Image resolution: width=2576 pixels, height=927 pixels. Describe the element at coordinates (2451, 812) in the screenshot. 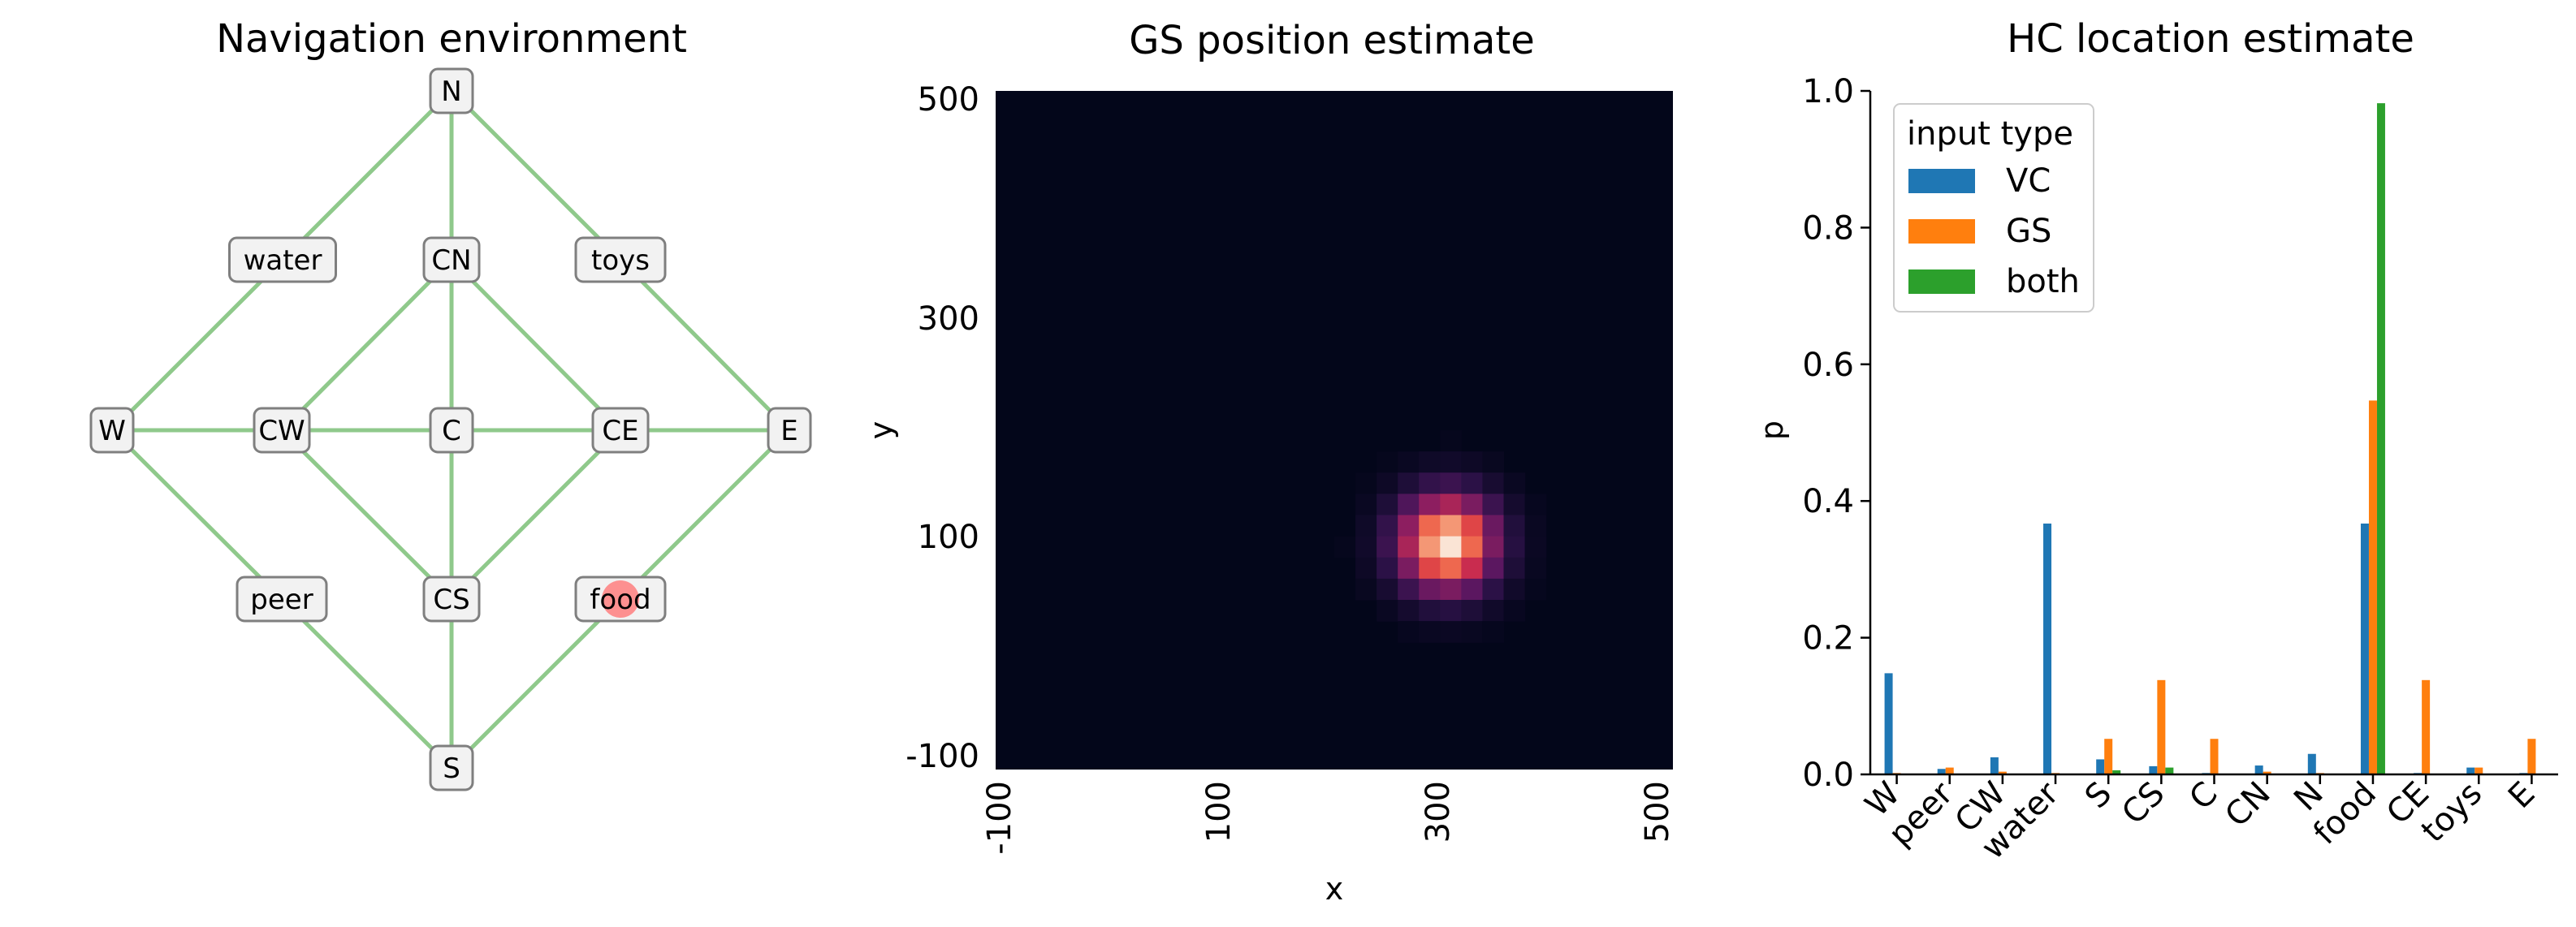

I see `x-tick-label: toys` at that location.